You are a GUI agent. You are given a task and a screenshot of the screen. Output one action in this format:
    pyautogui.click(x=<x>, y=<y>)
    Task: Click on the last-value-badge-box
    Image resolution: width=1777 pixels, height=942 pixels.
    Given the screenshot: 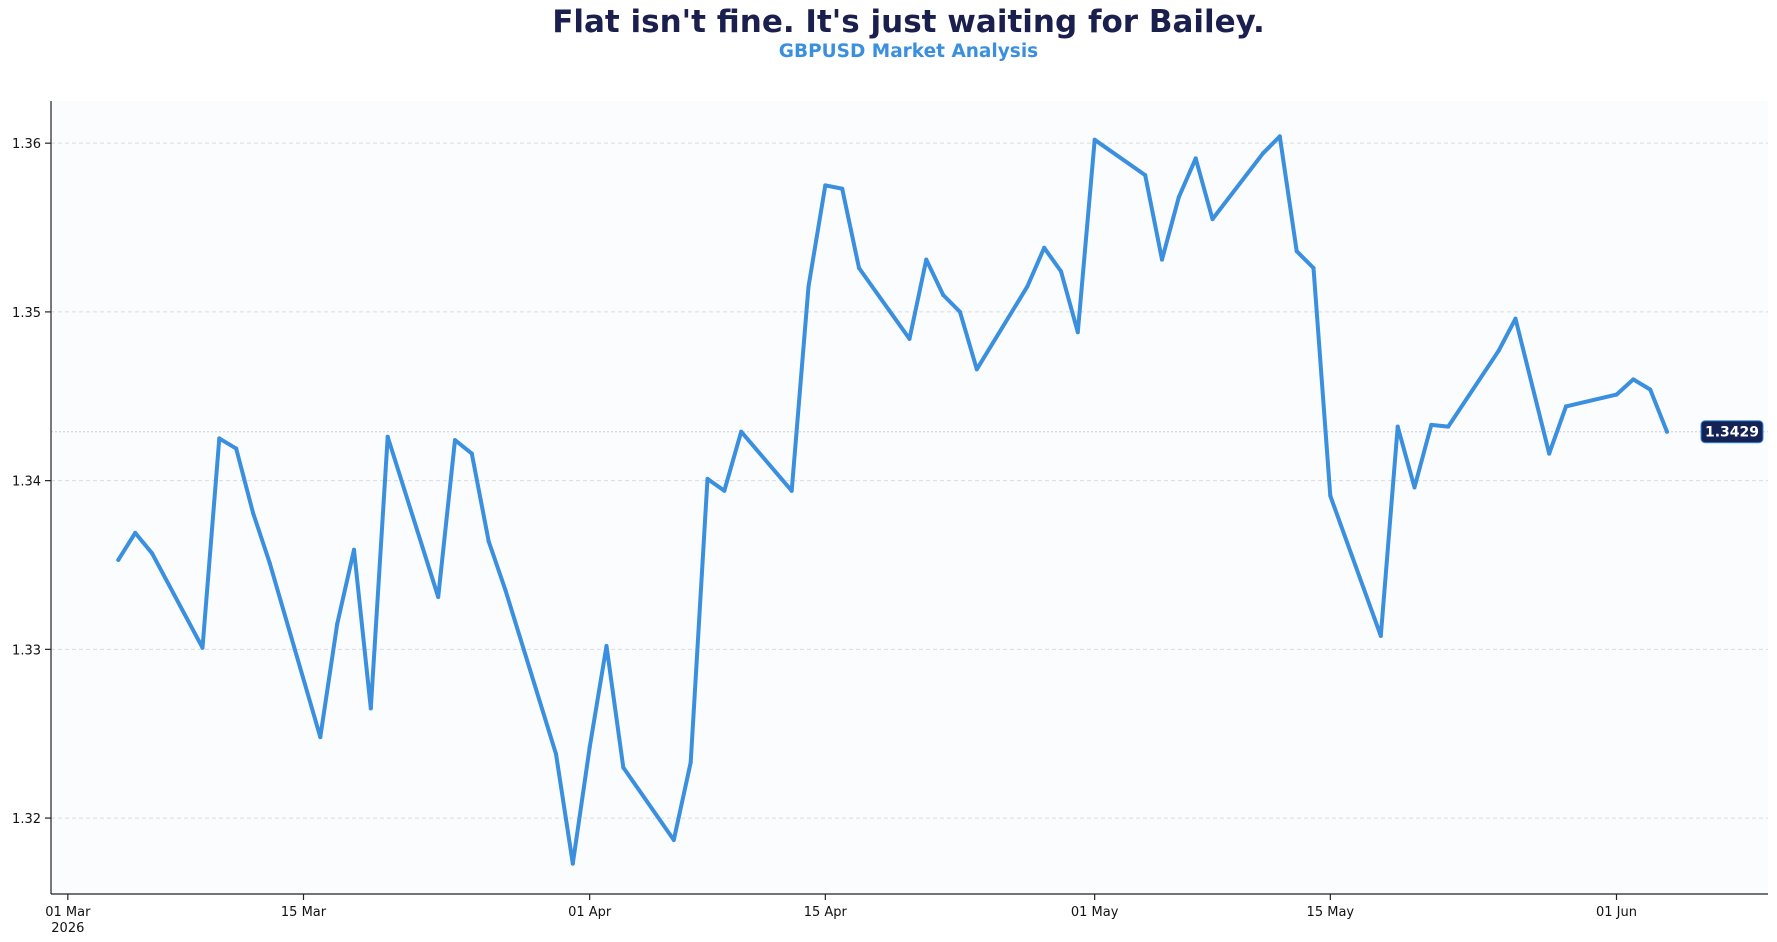 What is the action you would take?
    pyautogui.click(x=1732, y=432)
    